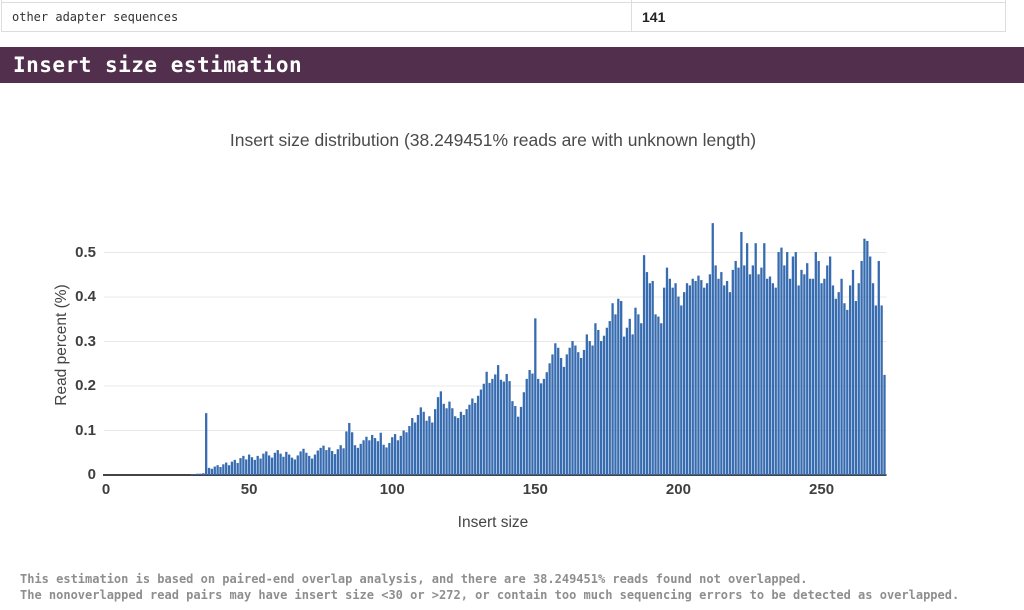  Describe the element at coordinates (512, 65) in the screenshot. I see `section-title-insert-size-estimation: Insert size estimation` at that location.